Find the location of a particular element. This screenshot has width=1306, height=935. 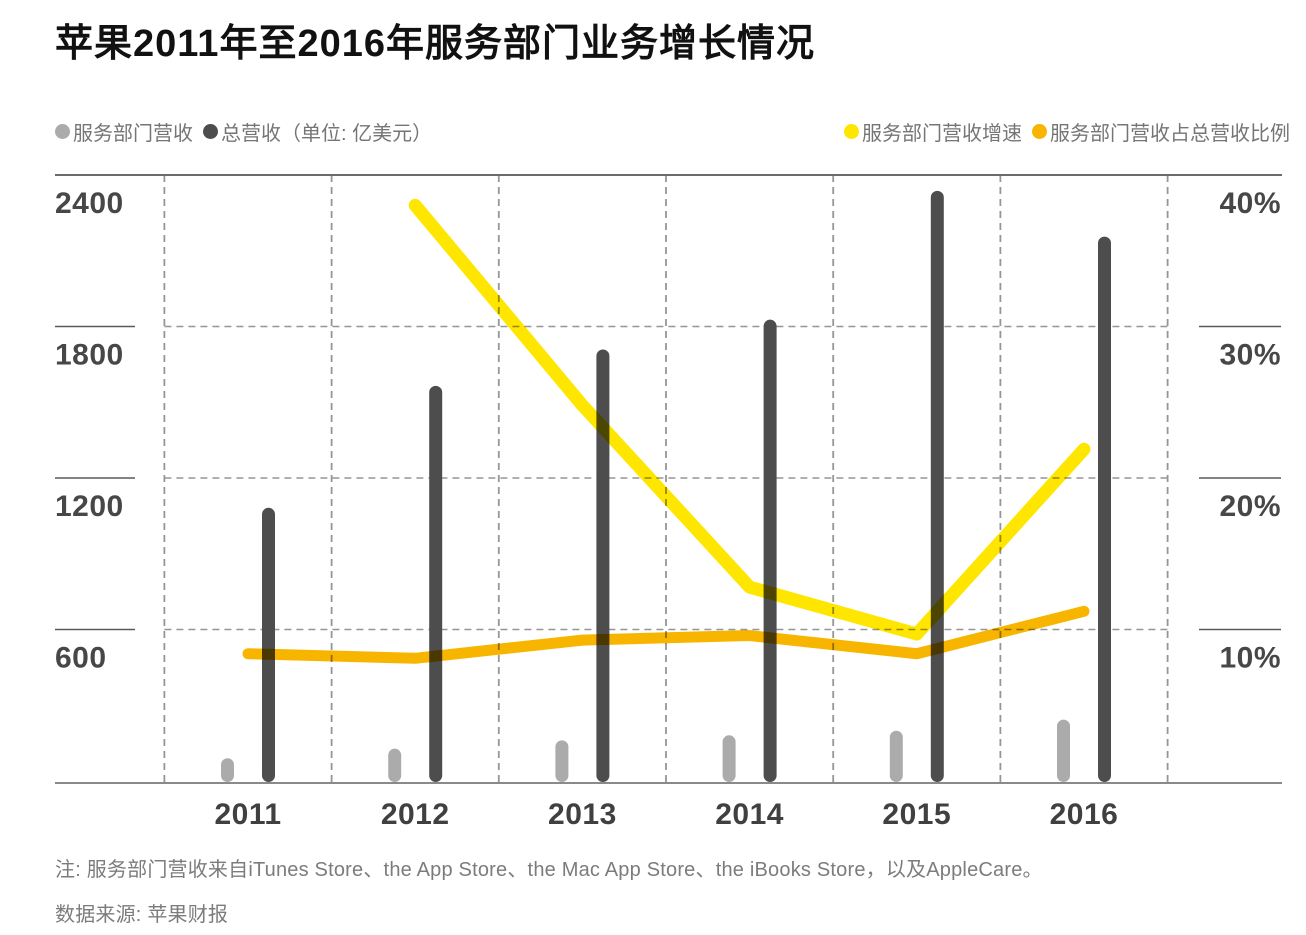

legend-item-services-revenue: 服务部门营收 is located at coordinates (124, 131).